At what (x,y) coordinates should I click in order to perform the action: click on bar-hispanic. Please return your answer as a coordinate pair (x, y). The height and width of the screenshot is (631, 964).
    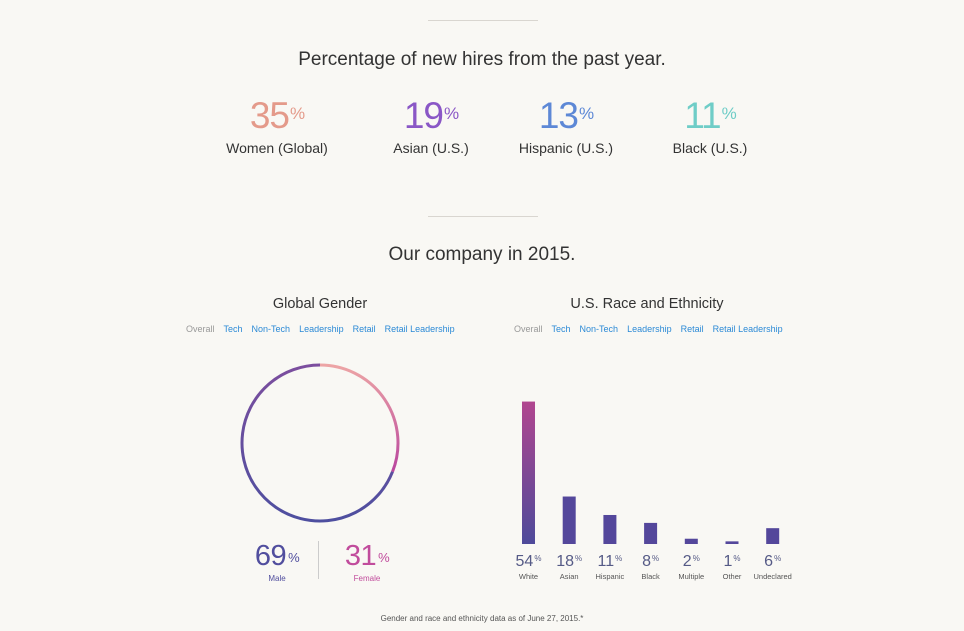
    Looking at the image, I should click on (610, 529).